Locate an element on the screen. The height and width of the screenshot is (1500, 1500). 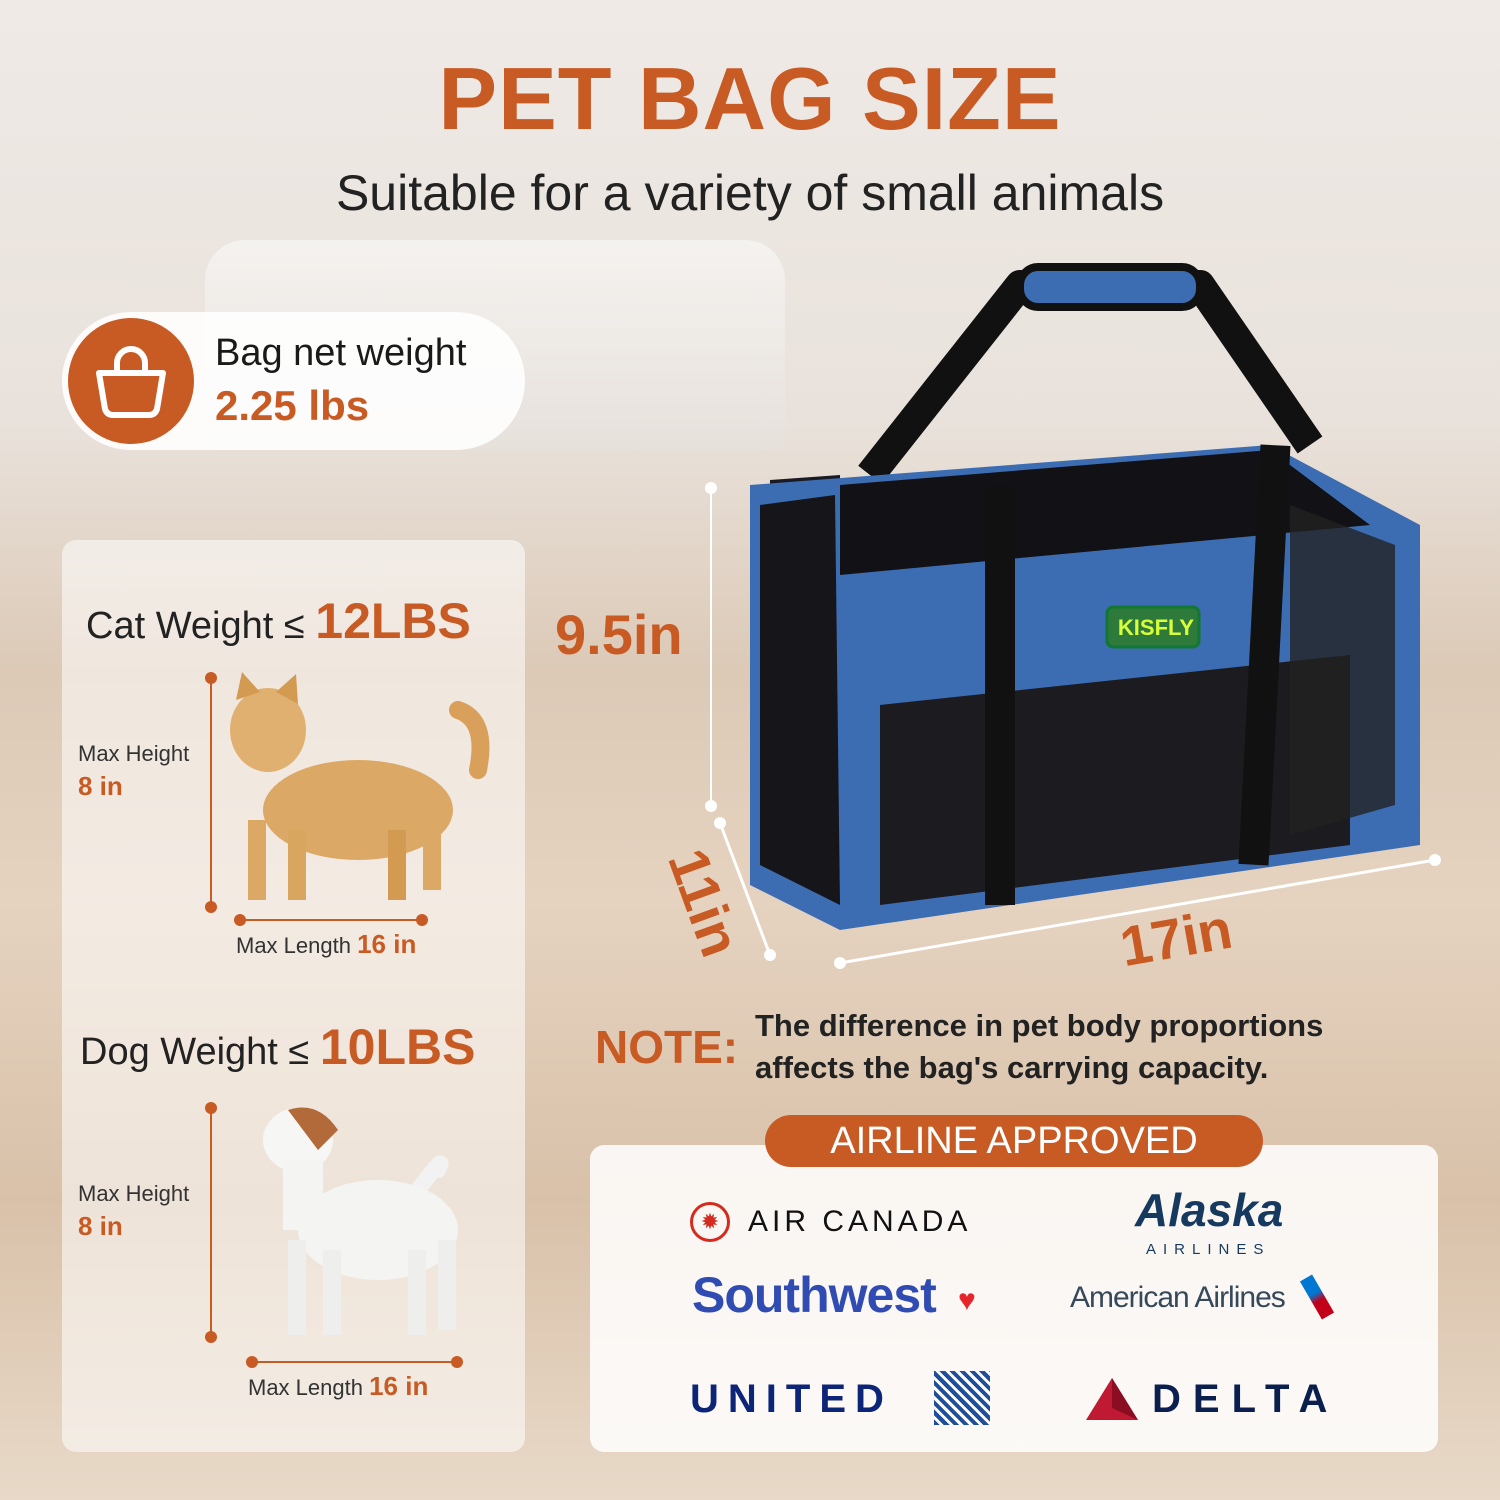
airline-approved-badge: AIRLINE APPROVED is located at coordinates (1014, 1141).